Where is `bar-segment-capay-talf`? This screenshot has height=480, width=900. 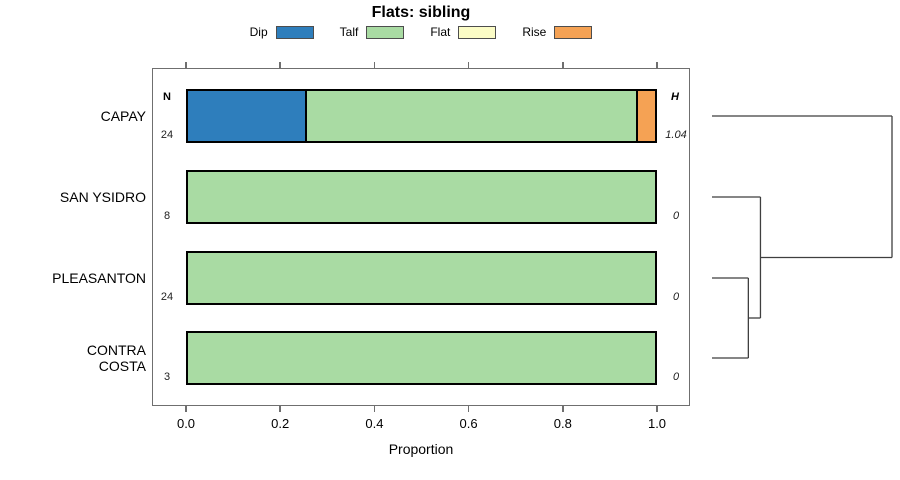
bar-segment-capay-talf is located at coordinates (470, 116).